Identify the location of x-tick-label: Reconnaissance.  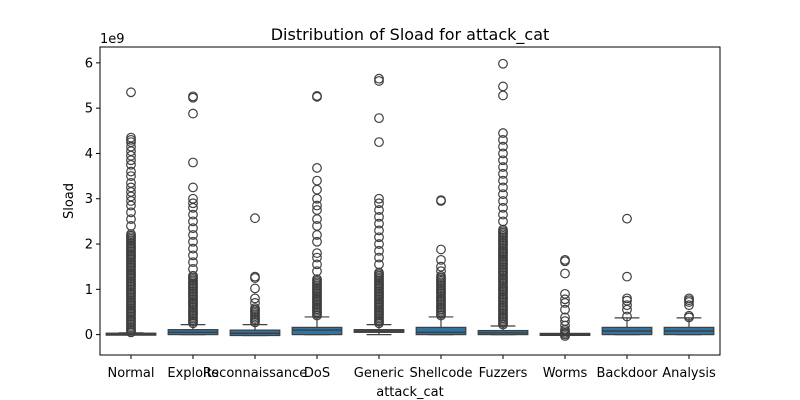
(255, 373).